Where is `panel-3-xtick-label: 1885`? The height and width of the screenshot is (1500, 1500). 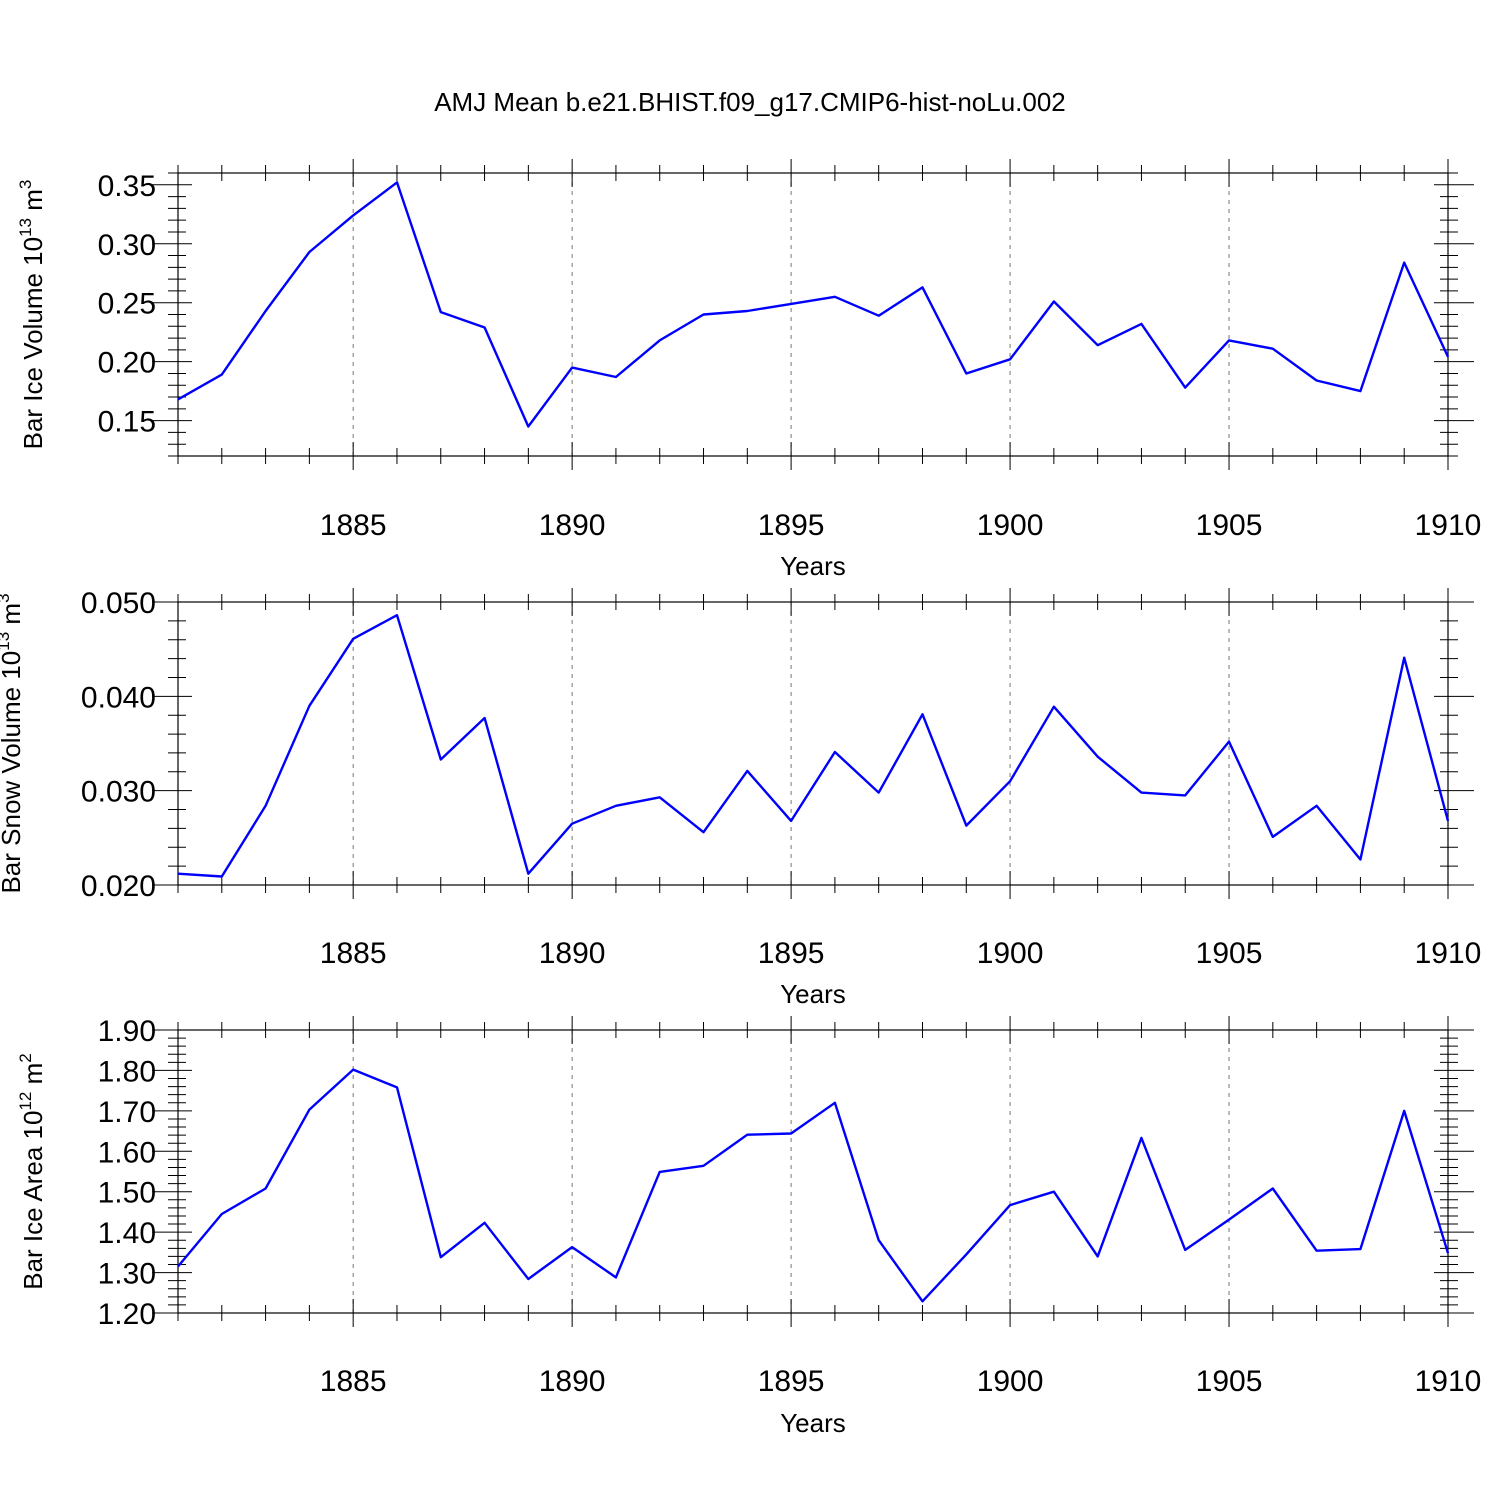
panel-3-xtick-label: 1885 is located at coordinates (353, 1381).